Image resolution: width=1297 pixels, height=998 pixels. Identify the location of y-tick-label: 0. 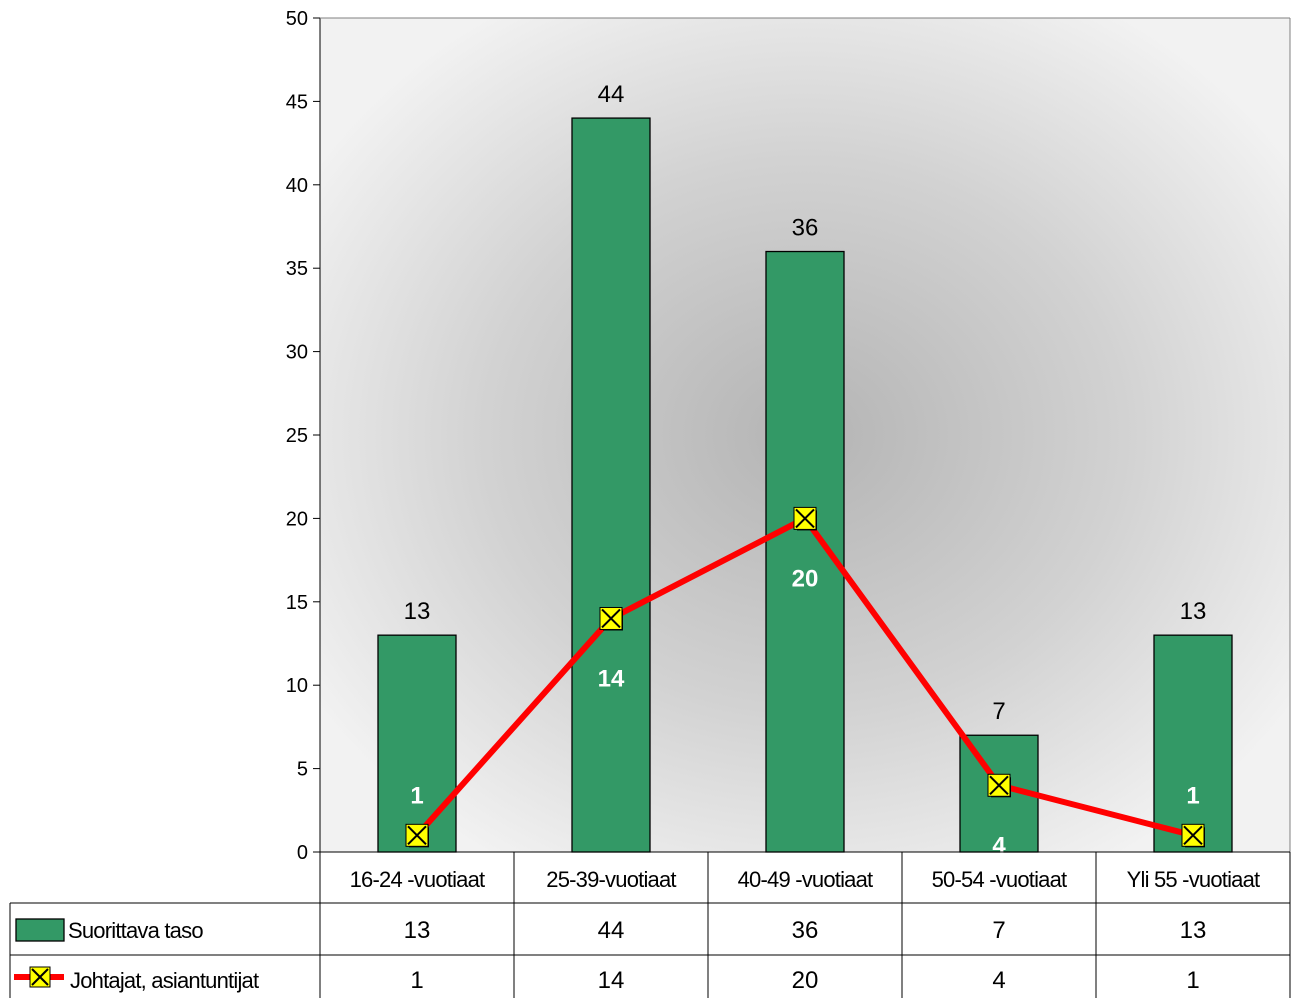
(302, 853).